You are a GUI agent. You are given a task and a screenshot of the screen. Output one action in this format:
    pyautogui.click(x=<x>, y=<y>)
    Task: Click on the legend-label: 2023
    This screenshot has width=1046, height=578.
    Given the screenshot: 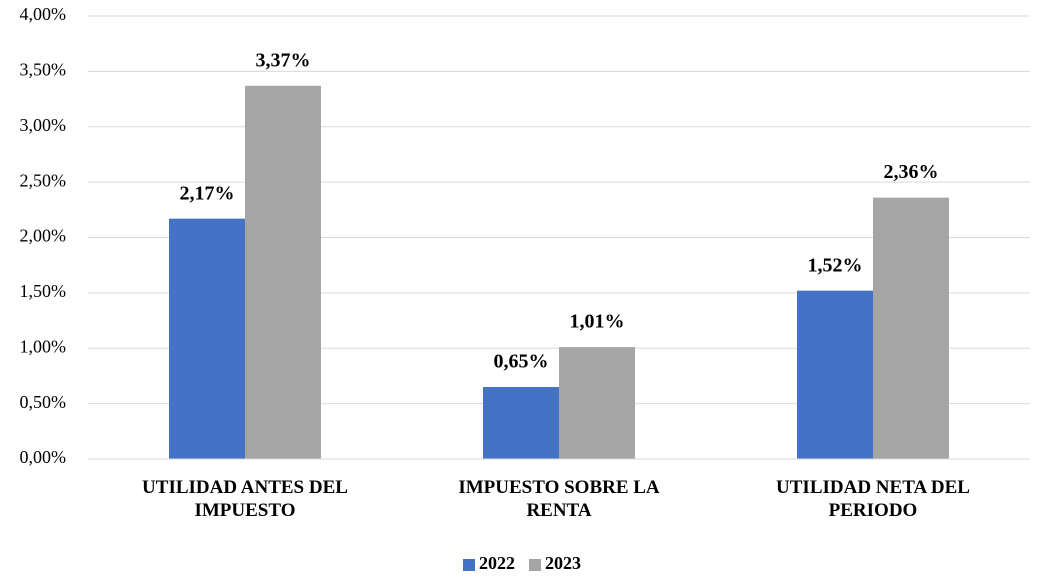 What is the action you would take?
    pyautogui.click(x=563, y=563)
    